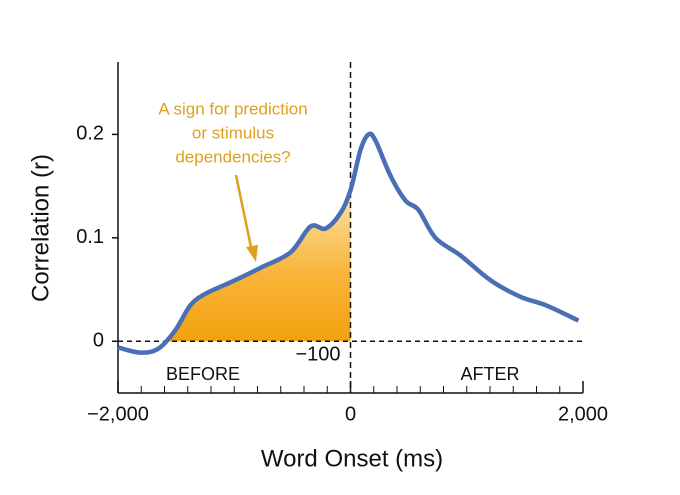  Describe the element at coordinates (252, 253) in the screenshot. I see `annotation-arrowhead` at that location.